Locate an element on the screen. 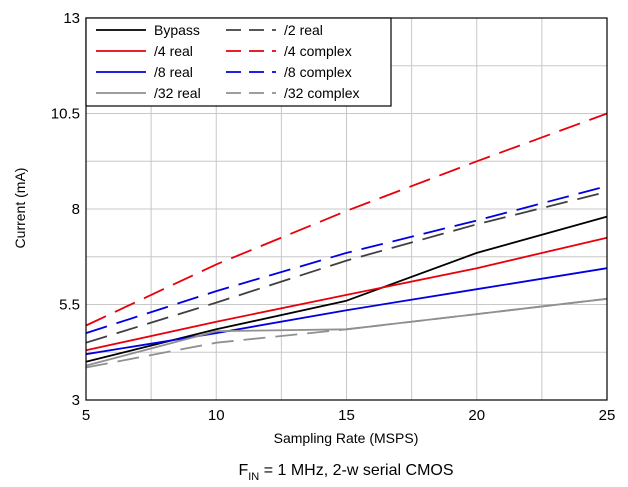  caption: FIN = 1 MHz, 2-w serial CMOS is located at coordinates (345, 472).